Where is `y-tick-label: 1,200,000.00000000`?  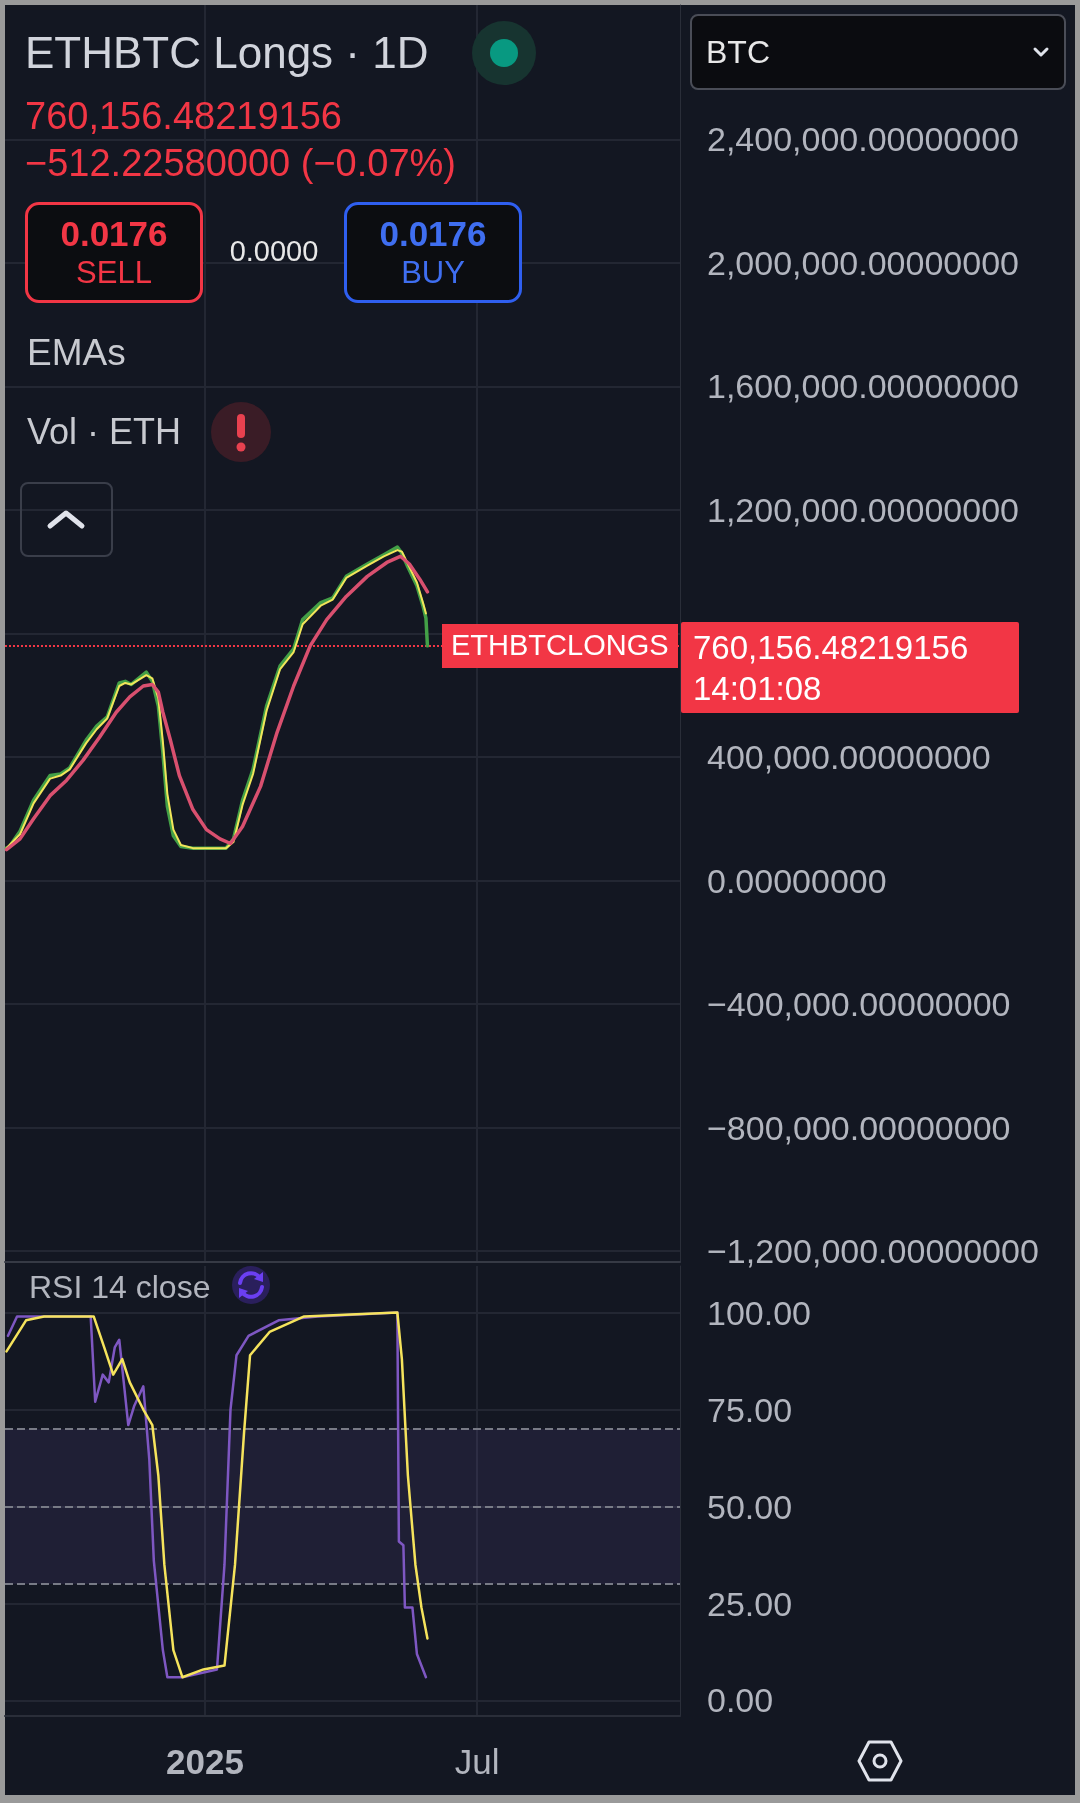 y-tick-label: 1,200,000.00000000 is located at coordinates (863, 509).